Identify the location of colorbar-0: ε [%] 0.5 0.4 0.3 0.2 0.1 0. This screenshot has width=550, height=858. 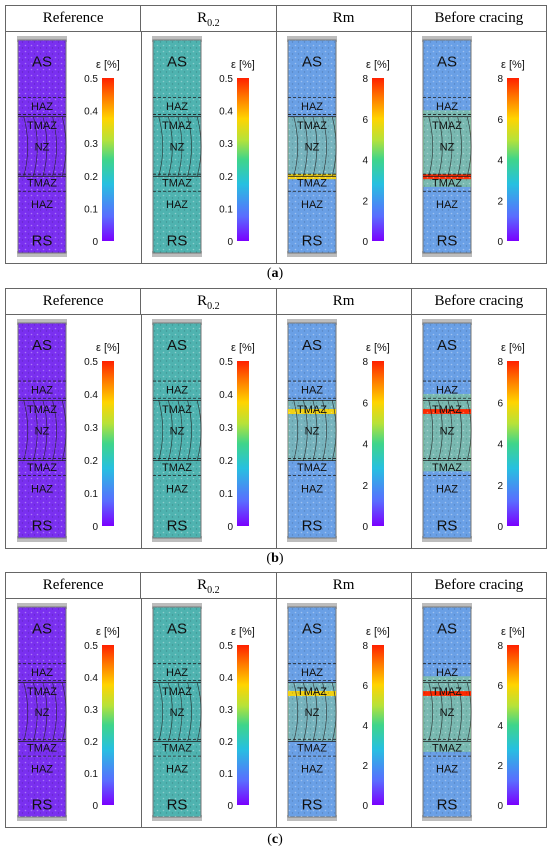
(102, 437).